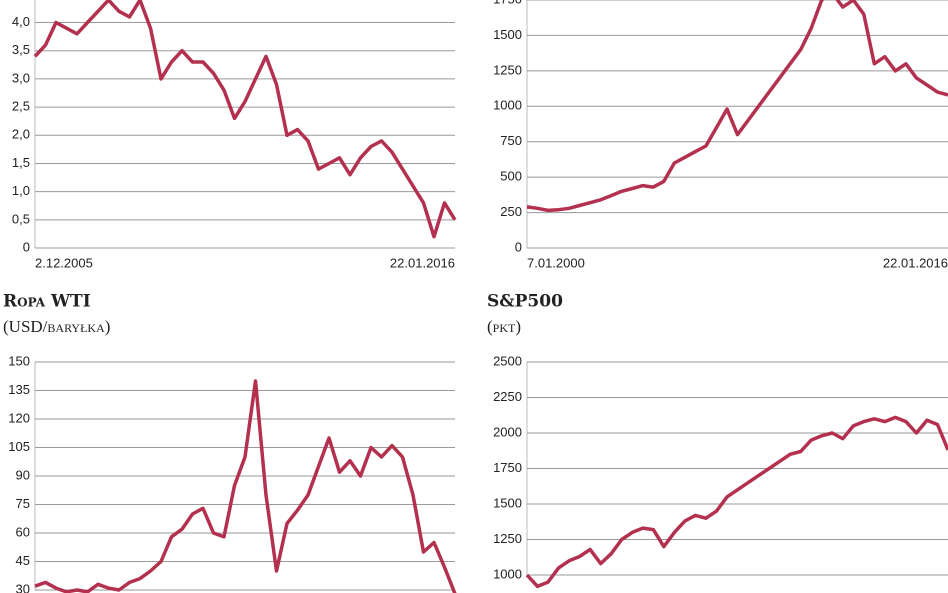 The width and height of the screenshot is (948, 593). I want to click on y-tick-label: 75, so click(23, 503).